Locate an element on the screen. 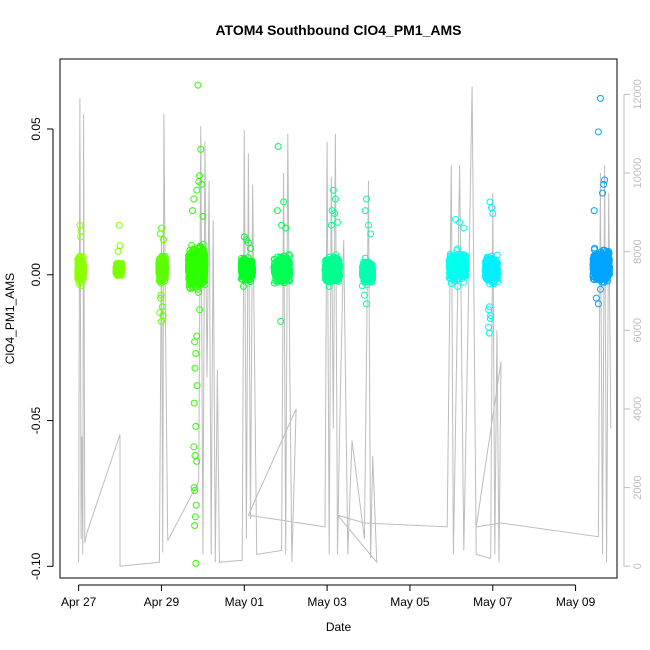 The image size is (650, 650). altitude-tick-label: 12000 is located at coordinates (638, 94).